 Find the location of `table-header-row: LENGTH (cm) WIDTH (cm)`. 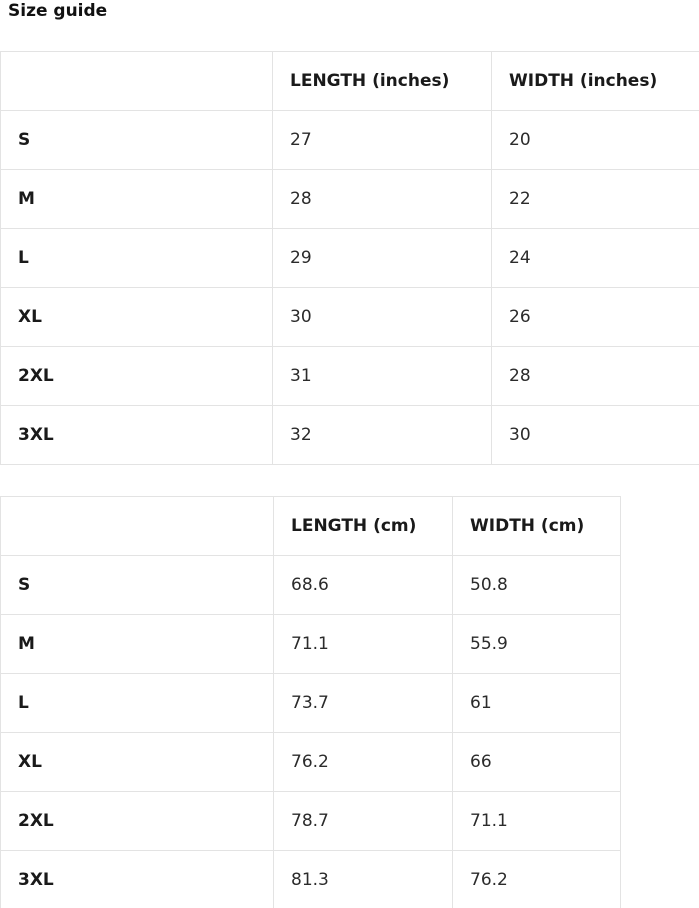

table-header-row: LENGTH (cm) WIDTH (cm) is located at coordinates (310, 526).